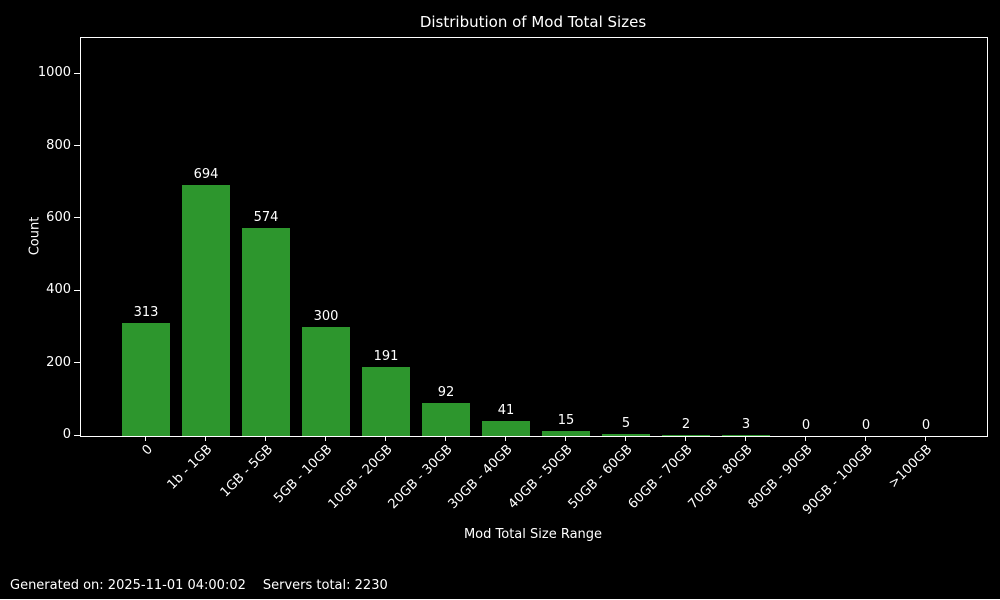 This screenshot has height=600, width=1000. I want to click on bar-value-label: 300, so click(326, 317).